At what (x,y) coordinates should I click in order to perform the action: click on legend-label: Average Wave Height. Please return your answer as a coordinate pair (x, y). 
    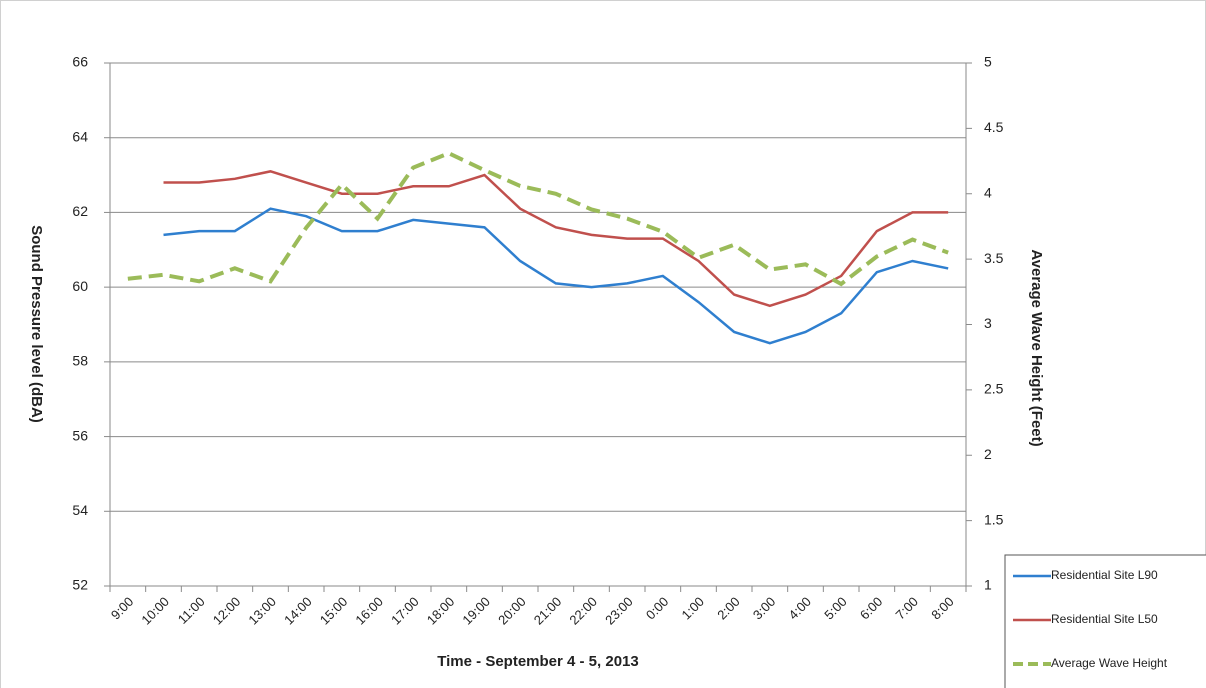
    Looking at the image, I should click on (1109, 663).